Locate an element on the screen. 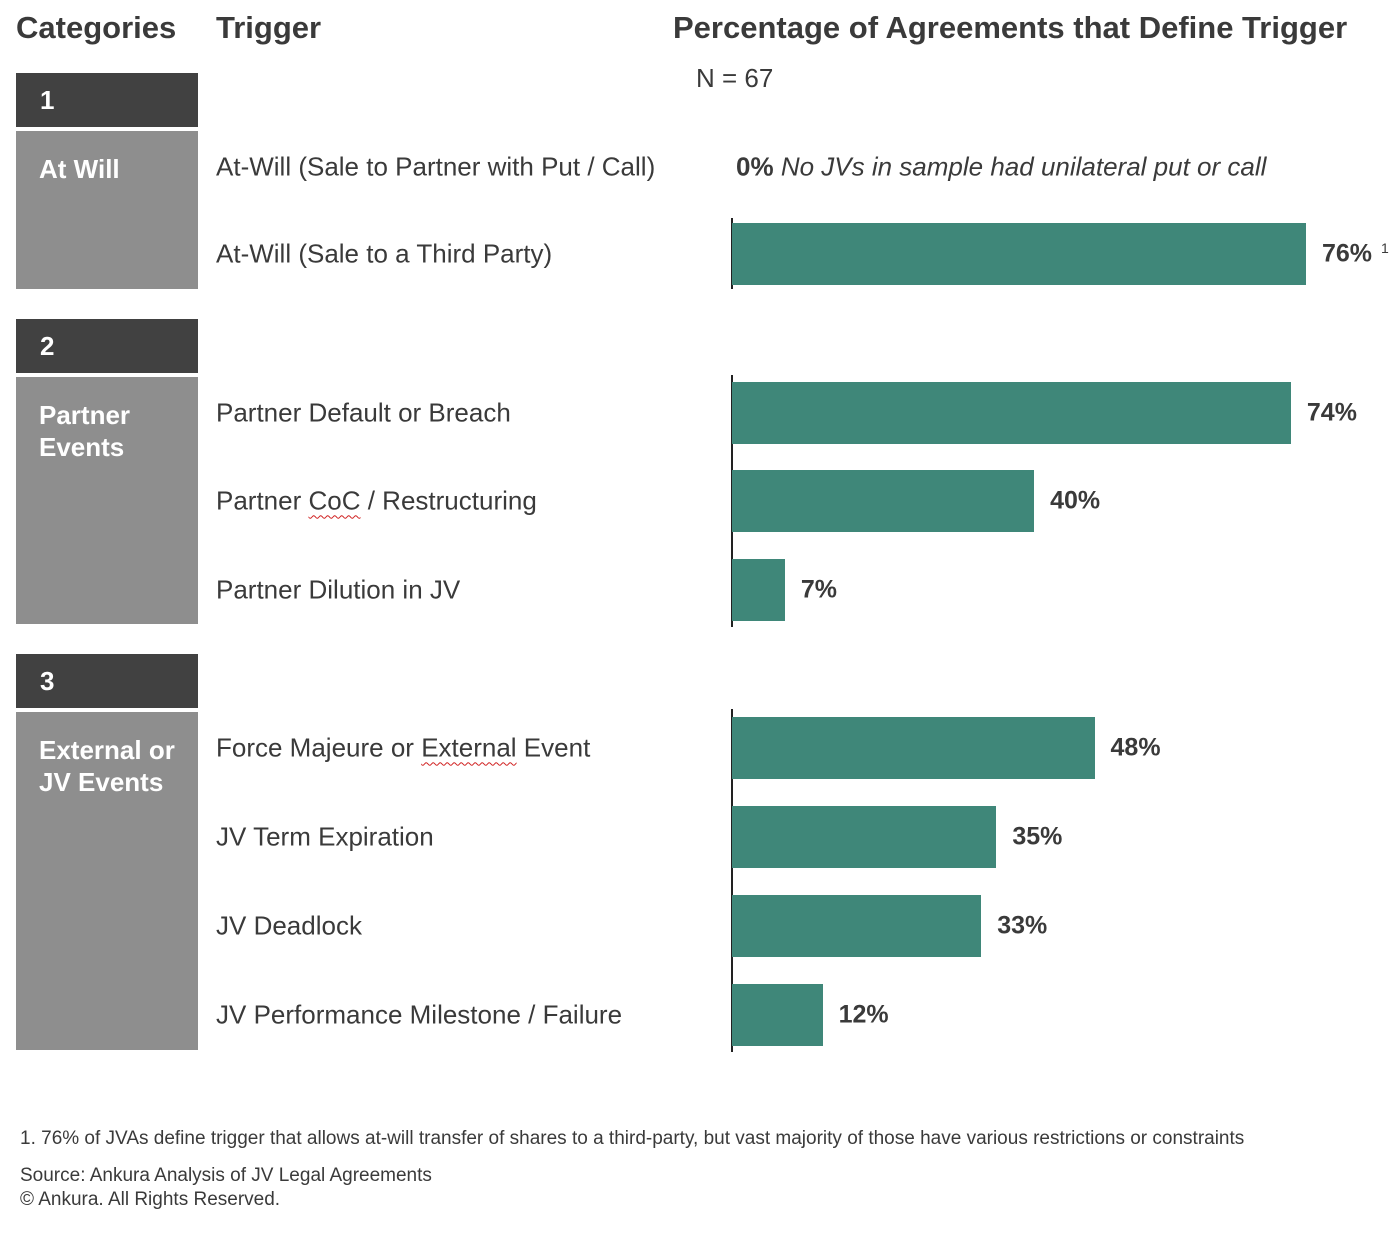 This screenshot has height=1238, width=1400. group-number-1: 1 is located at coordinates (107, 100).